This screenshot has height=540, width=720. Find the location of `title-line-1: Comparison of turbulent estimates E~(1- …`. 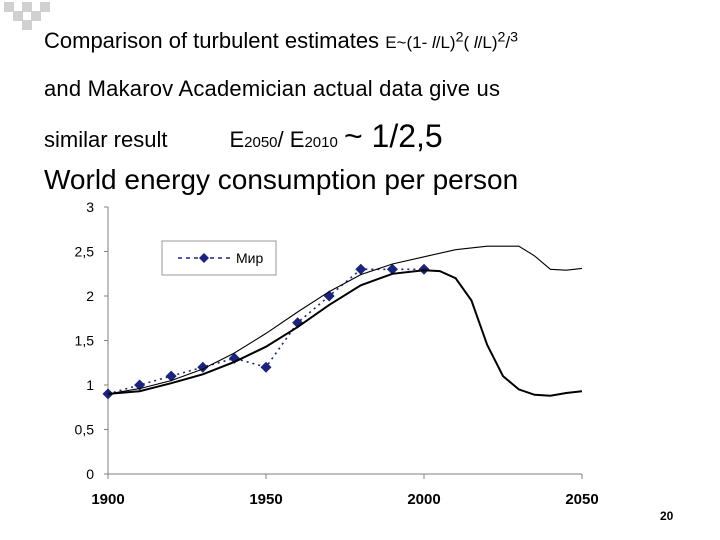

title-line-1: Comparison of turbulent estimates E~(1- … is located at coordinates (281, 41).